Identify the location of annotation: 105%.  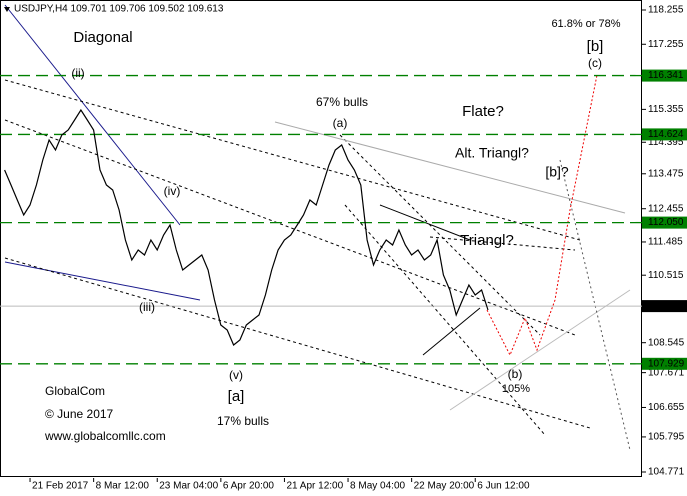
(516, 389).